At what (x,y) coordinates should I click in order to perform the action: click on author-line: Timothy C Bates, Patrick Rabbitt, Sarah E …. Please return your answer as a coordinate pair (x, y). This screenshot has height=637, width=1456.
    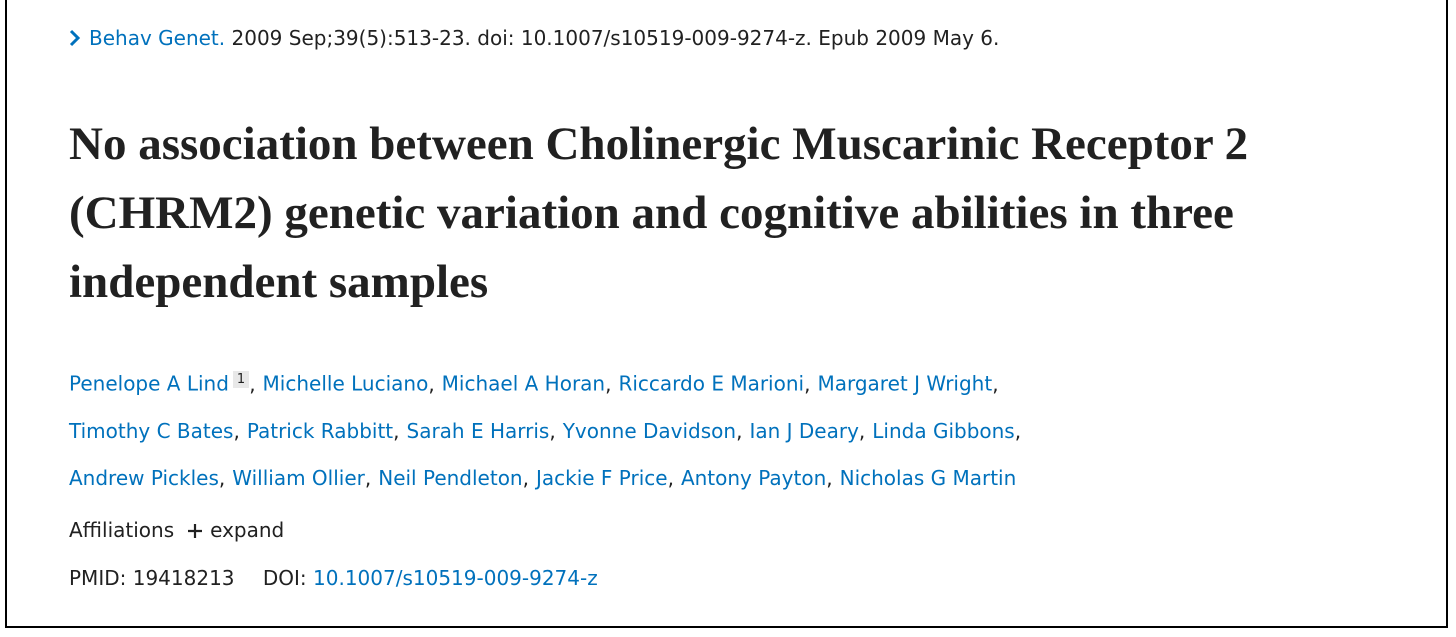
    Looking at the image, I should click on (548, 431).